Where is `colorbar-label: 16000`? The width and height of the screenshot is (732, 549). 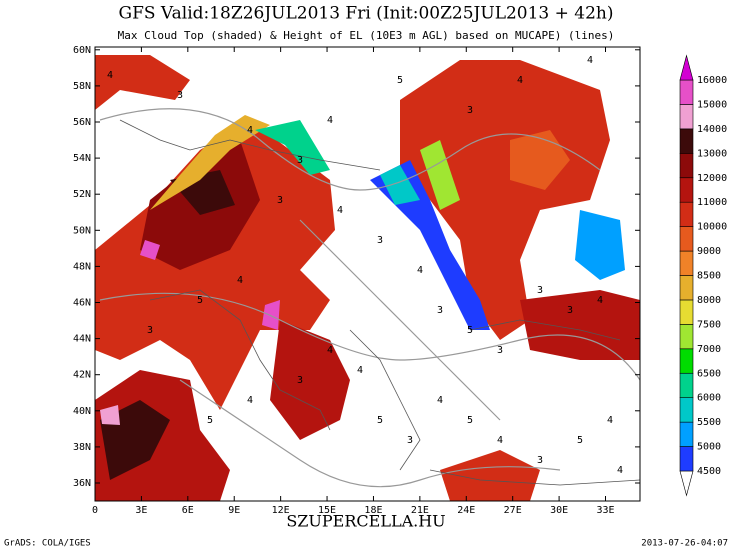
colorbar-label: 16000 is located at coordinates (712, 80).